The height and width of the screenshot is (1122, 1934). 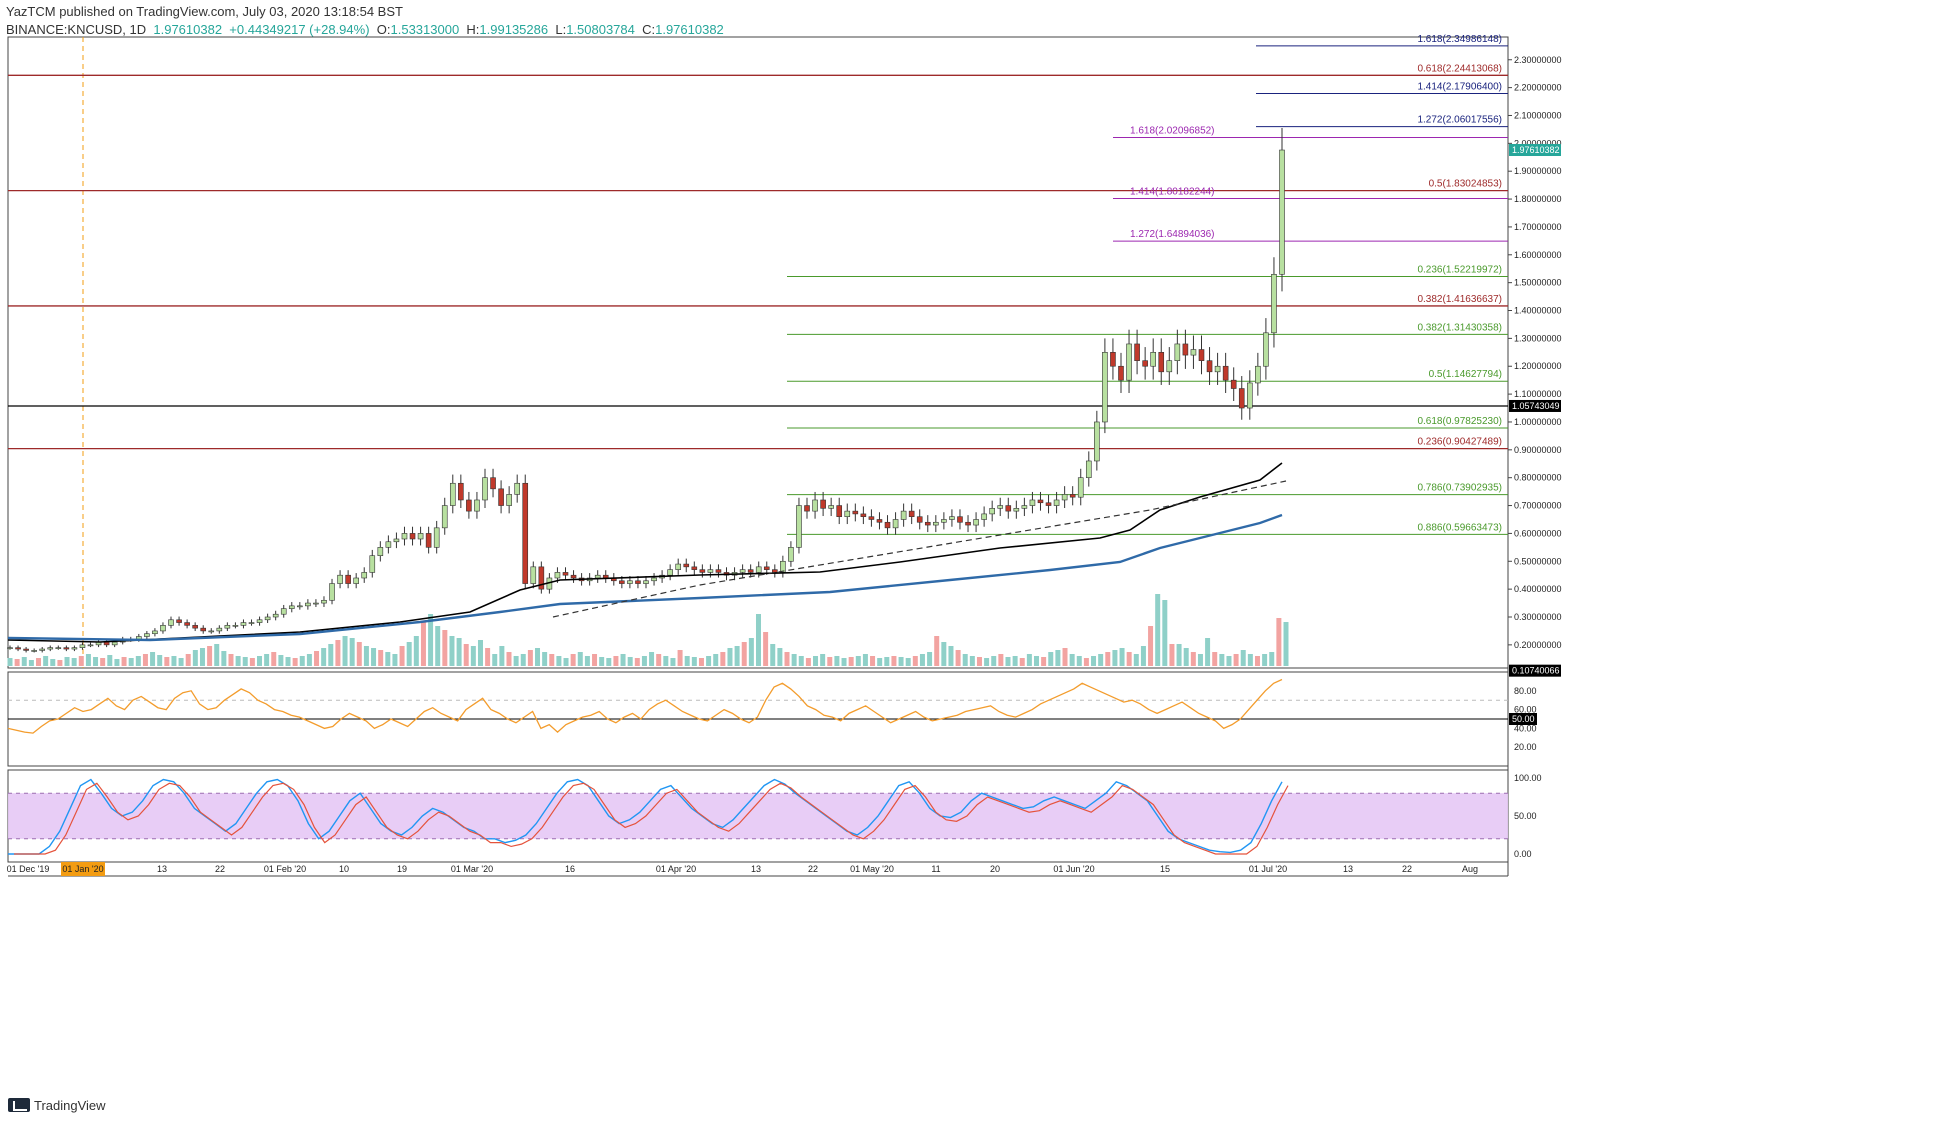 What do you see at coordinates (76, 29) in the screenshot?
I see `symbol-label: BINANCE:KNCUSD, 1D` at bounding box center [76, 29].